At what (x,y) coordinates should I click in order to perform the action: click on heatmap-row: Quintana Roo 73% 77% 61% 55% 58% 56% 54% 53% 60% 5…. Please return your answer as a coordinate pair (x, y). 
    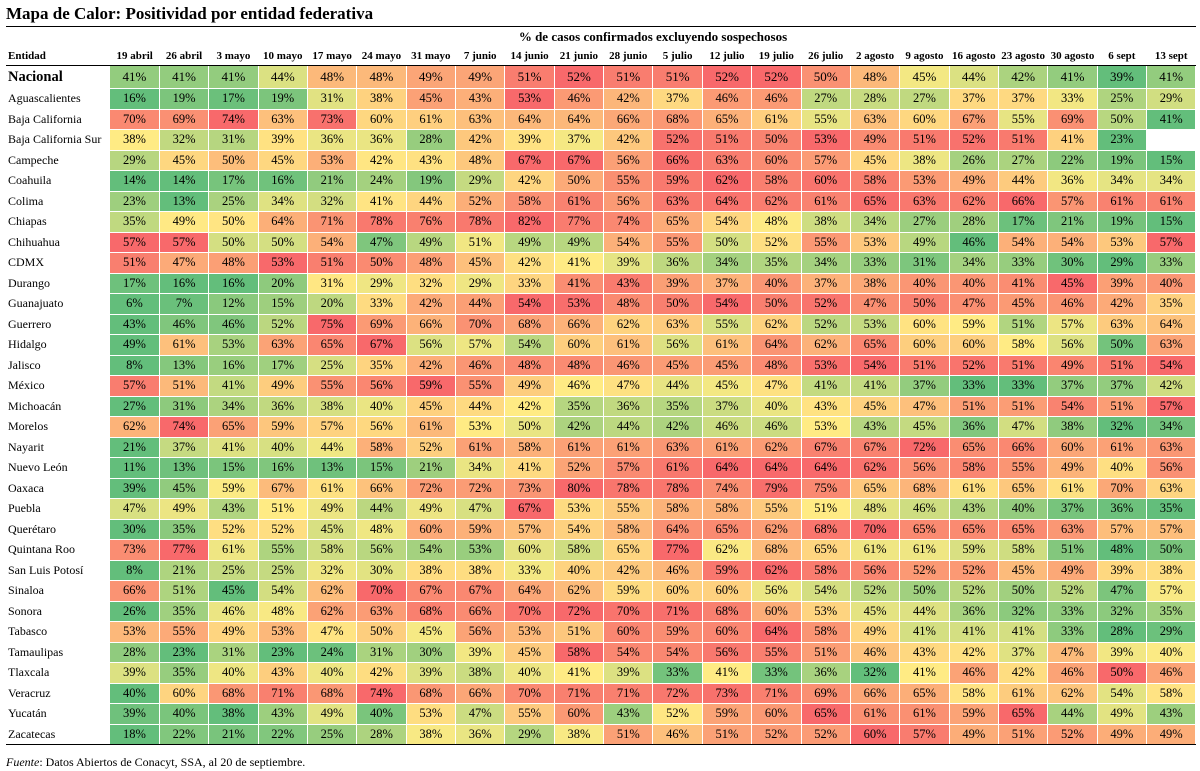
    Looking at the image, I should click on (601, 550).